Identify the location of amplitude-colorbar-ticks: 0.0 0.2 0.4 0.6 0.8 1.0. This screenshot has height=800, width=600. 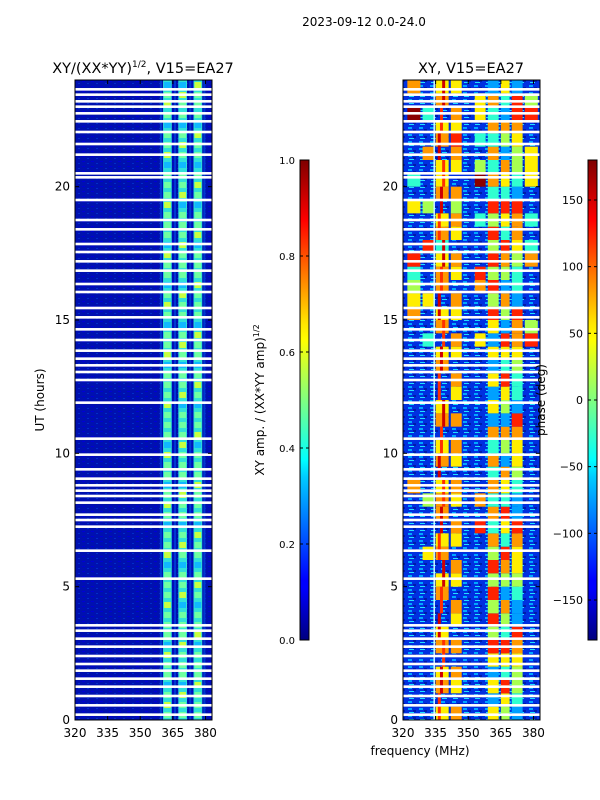
(294, 401).